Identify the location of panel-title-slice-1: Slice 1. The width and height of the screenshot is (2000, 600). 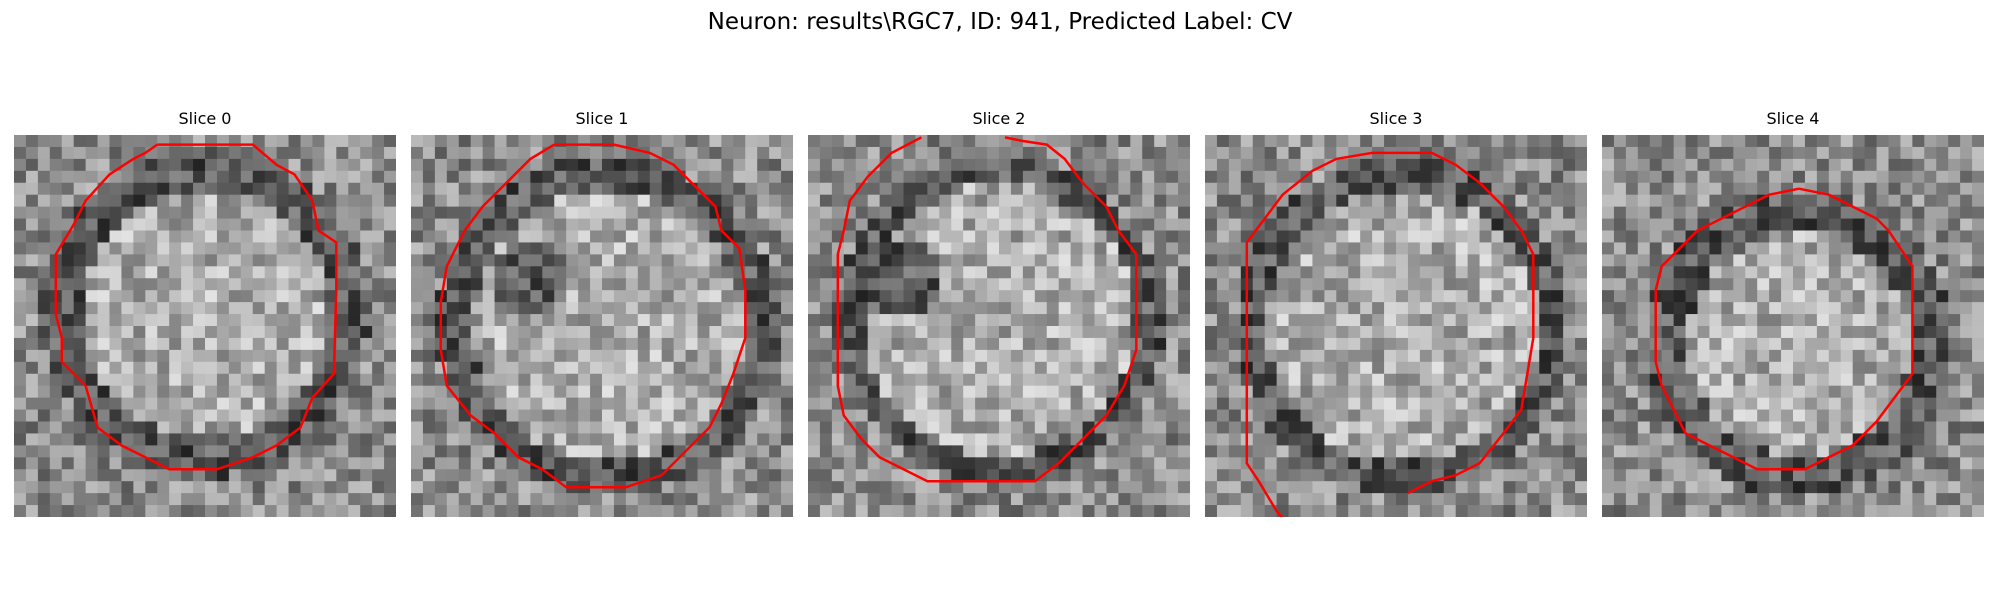
(602, 118).